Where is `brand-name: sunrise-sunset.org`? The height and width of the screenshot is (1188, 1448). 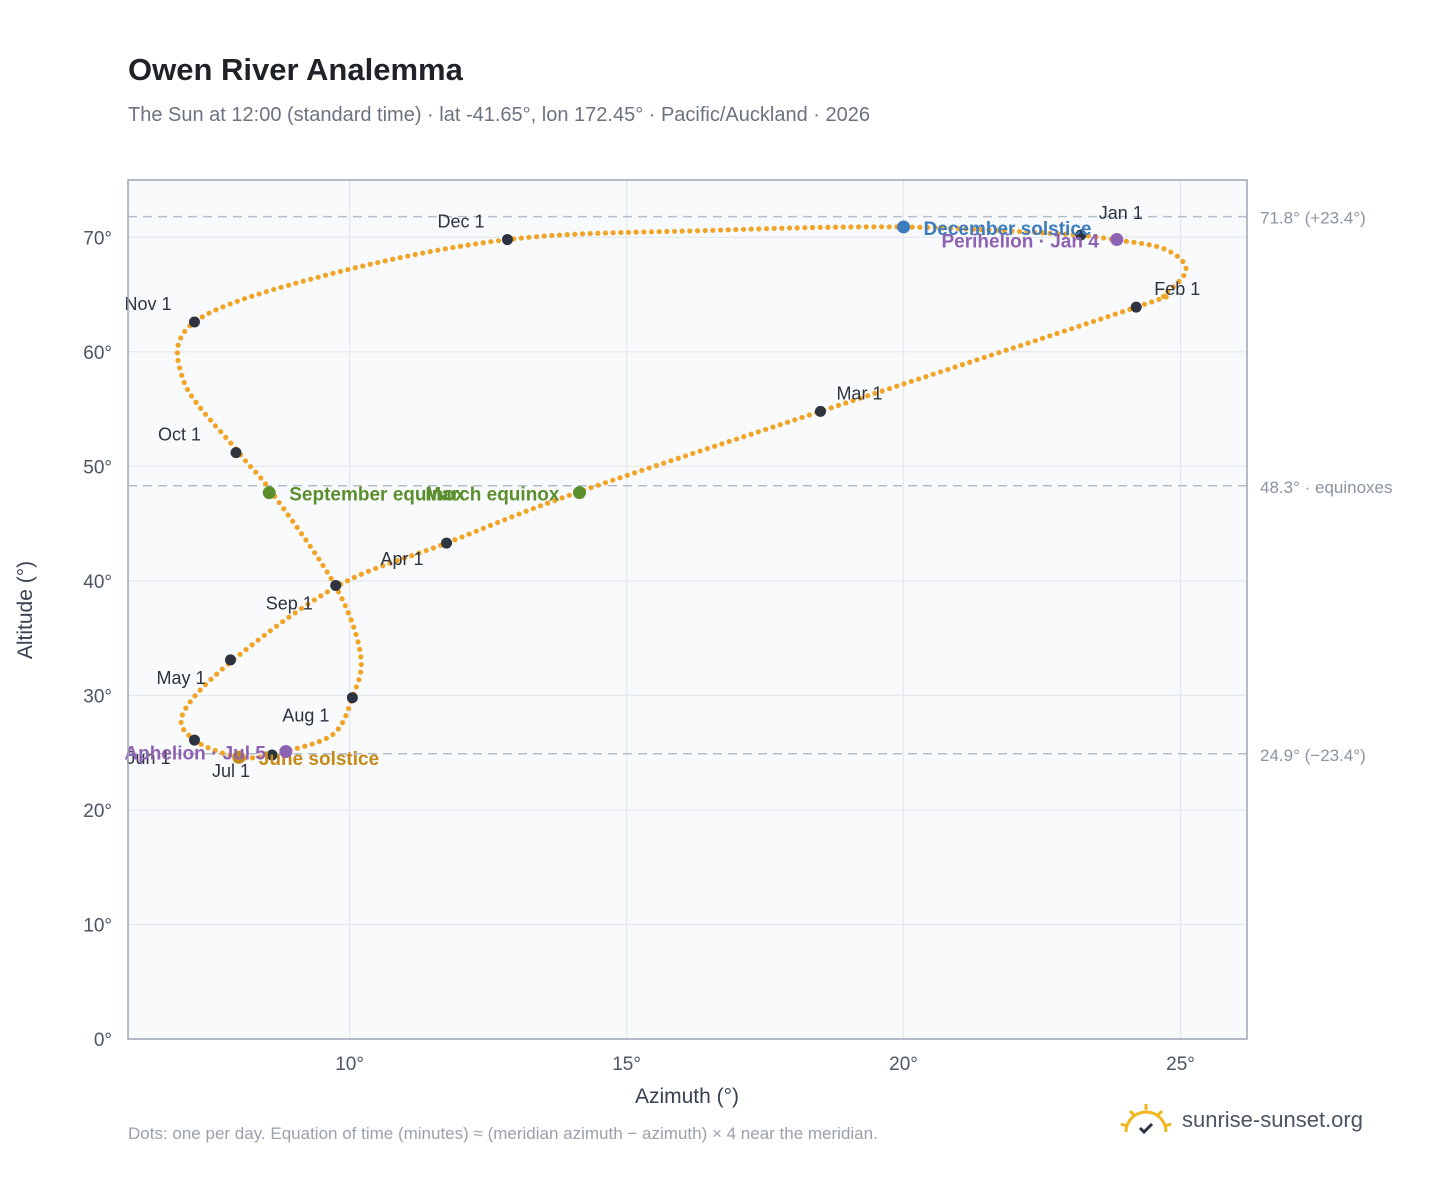 brand-name: sunrise-sunset.org is located at coordinates (1272, 1119).